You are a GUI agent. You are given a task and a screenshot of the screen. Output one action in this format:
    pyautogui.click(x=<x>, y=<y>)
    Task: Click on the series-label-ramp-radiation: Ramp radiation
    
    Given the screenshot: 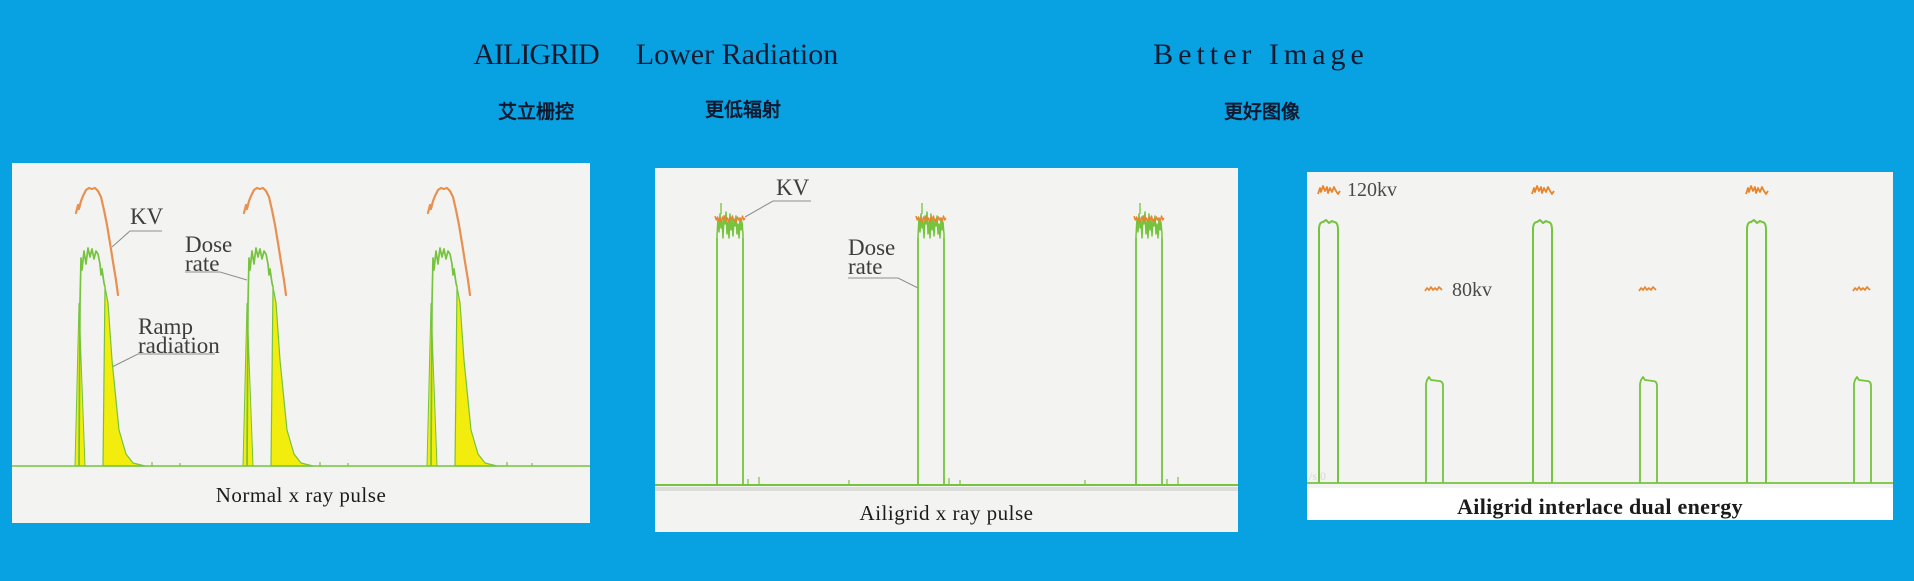 What is the action you would take?
    pyautogui.click(x=179, y=336)
    